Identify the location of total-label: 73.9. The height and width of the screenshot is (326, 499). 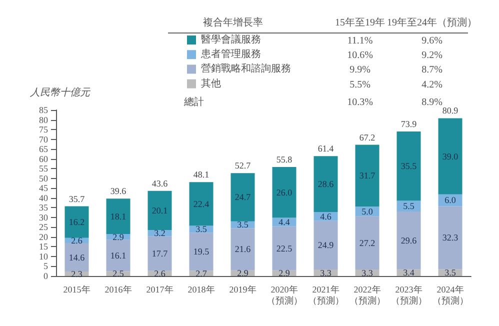
(409, 123).